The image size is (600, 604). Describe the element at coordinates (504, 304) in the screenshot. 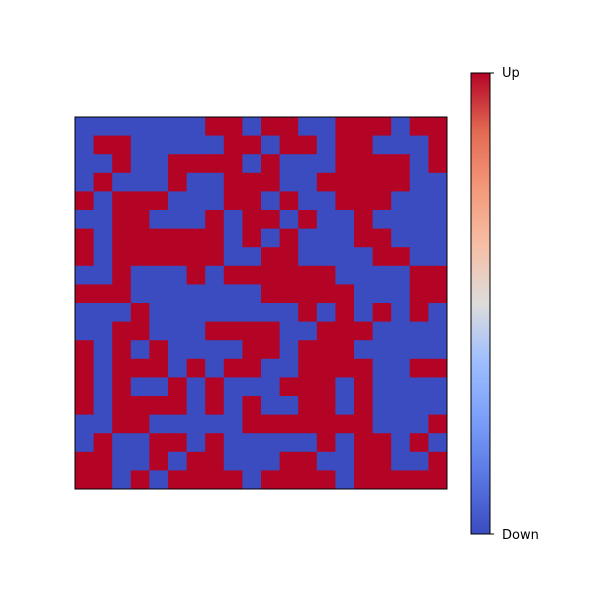

I see `colorbar: Up Down` at that location.